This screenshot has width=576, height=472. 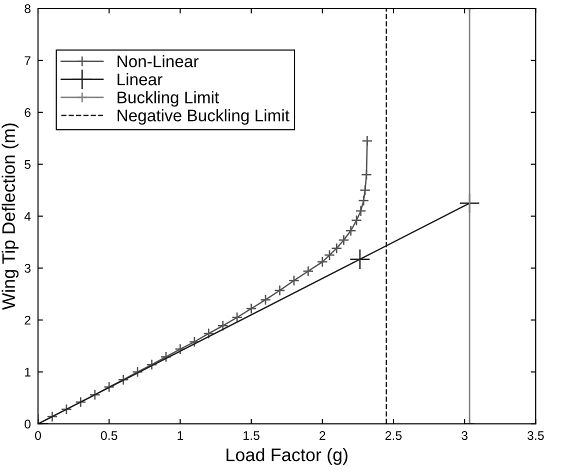 I want to click on y-tick-label: 5, so click(x=27, y=164).